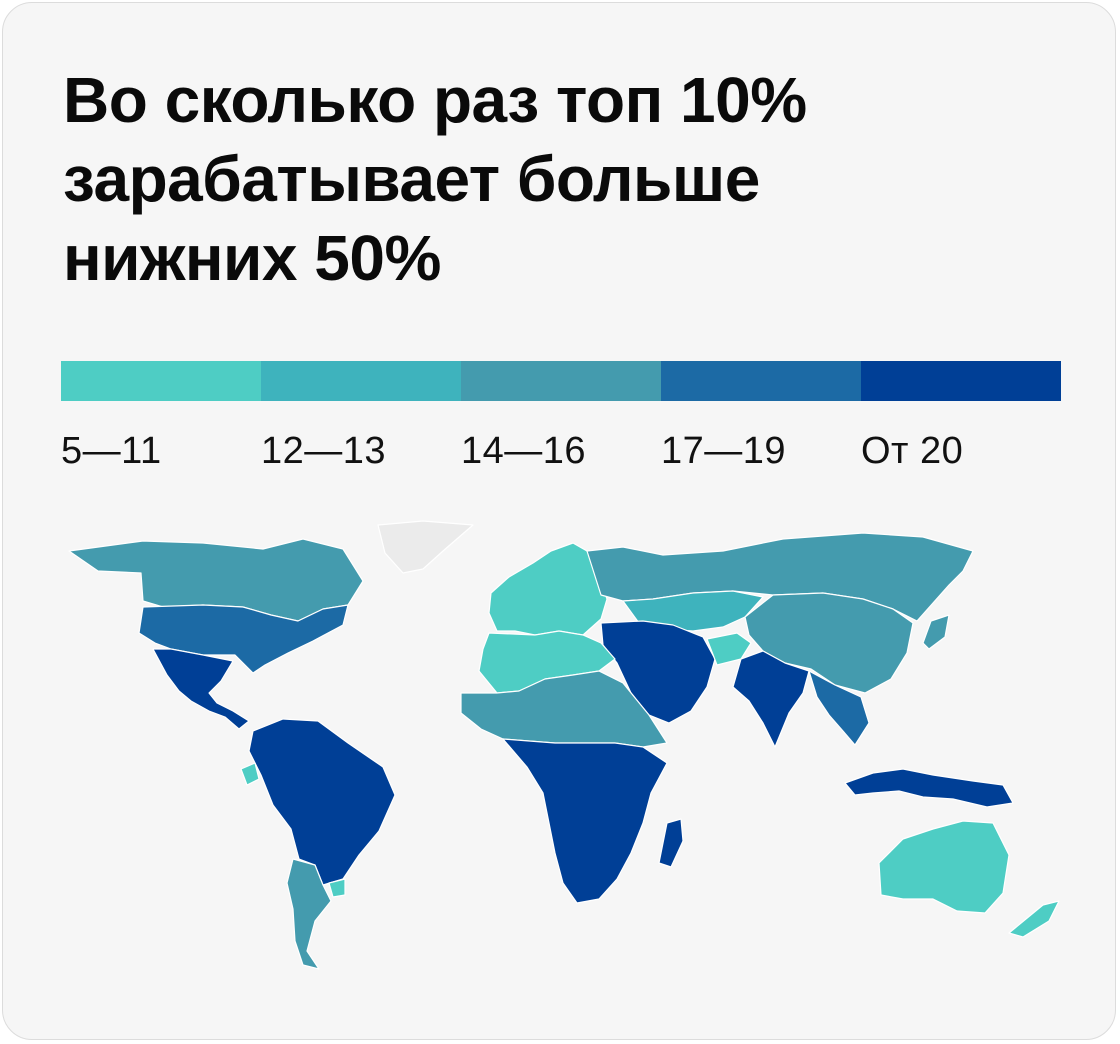 The height and width of the screenshot is (1044, 1120). I want to click on region-middle-east, so click(658, 672).